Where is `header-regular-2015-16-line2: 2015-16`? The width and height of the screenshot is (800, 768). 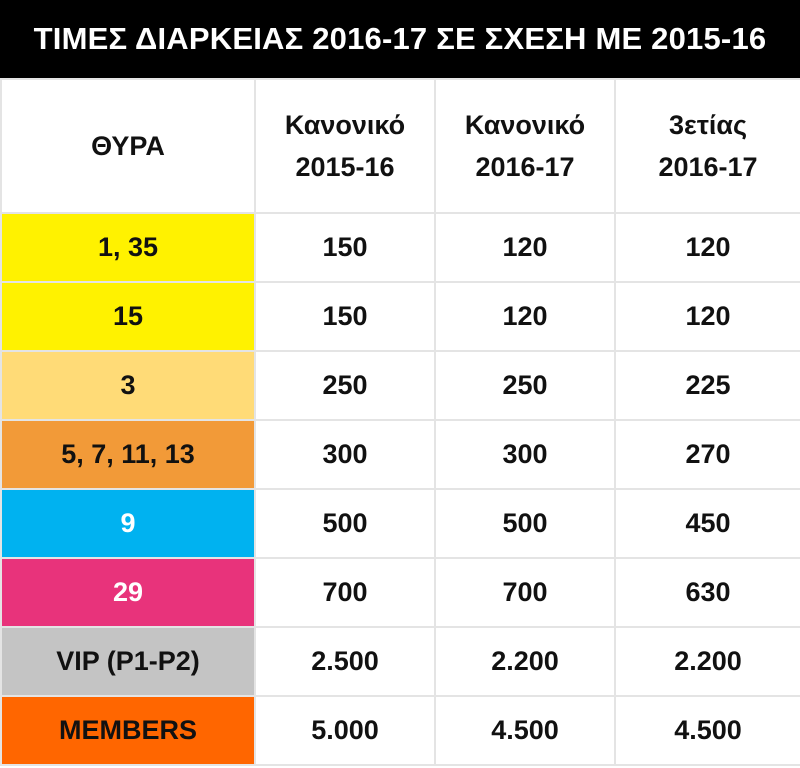
header-regular-2015-16-line2: 2015-16 is located at coordinates (345, 167).